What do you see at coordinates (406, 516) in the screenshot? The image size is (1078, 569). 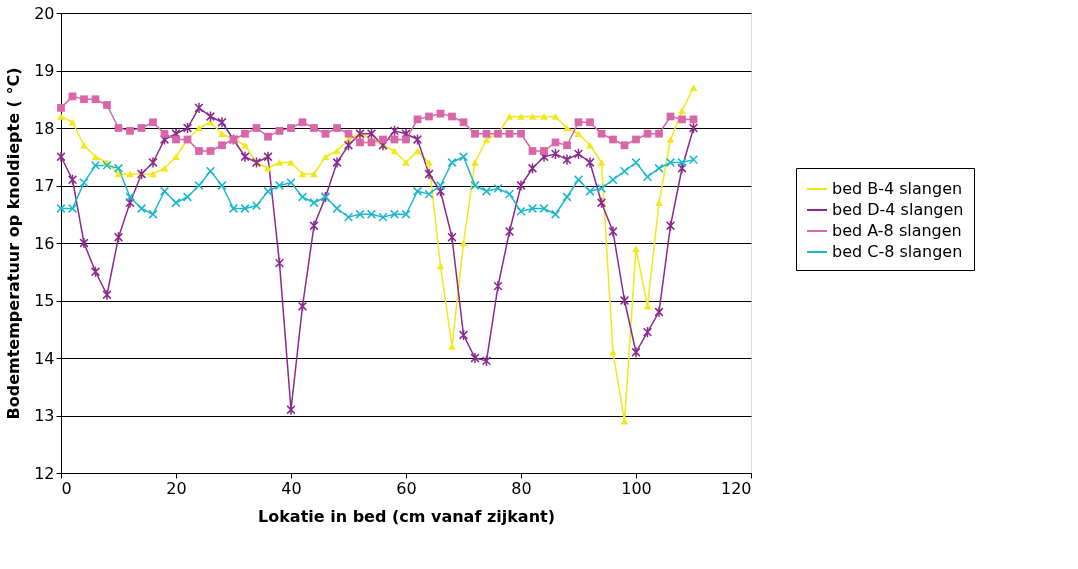 I see `x-axis-title: Lokatie in bed (cm vanaf zijkant)` at bounding box center [406, 516].